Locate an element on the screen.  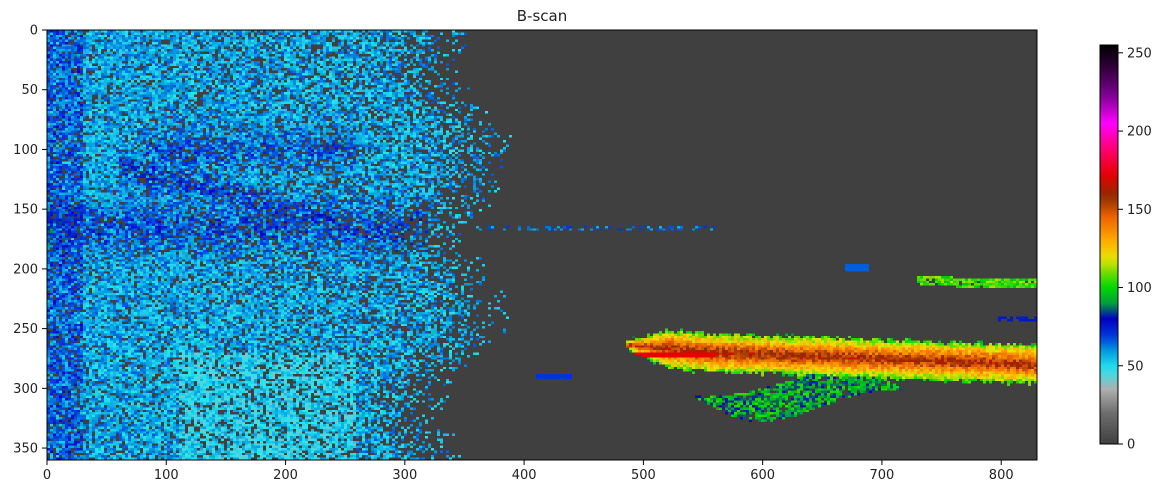
colorbar: 0 50 100 150 200 250 is located at coordinates (1125, 248).